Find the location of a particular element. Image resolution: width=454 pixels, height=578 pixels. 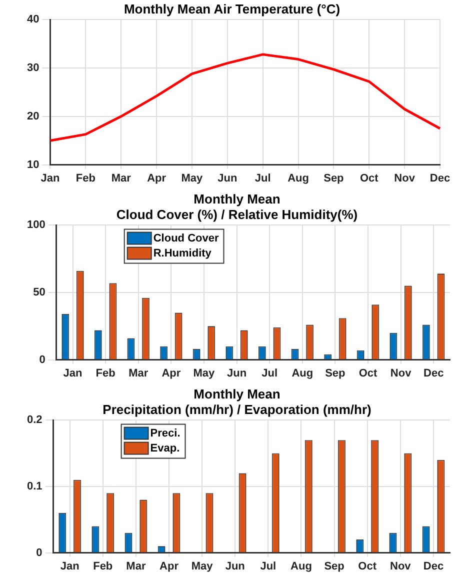

chart-title: Monthly Mean Cloud Cover (%) / Relative Humidity(%) is located at coordinates (237, 206).